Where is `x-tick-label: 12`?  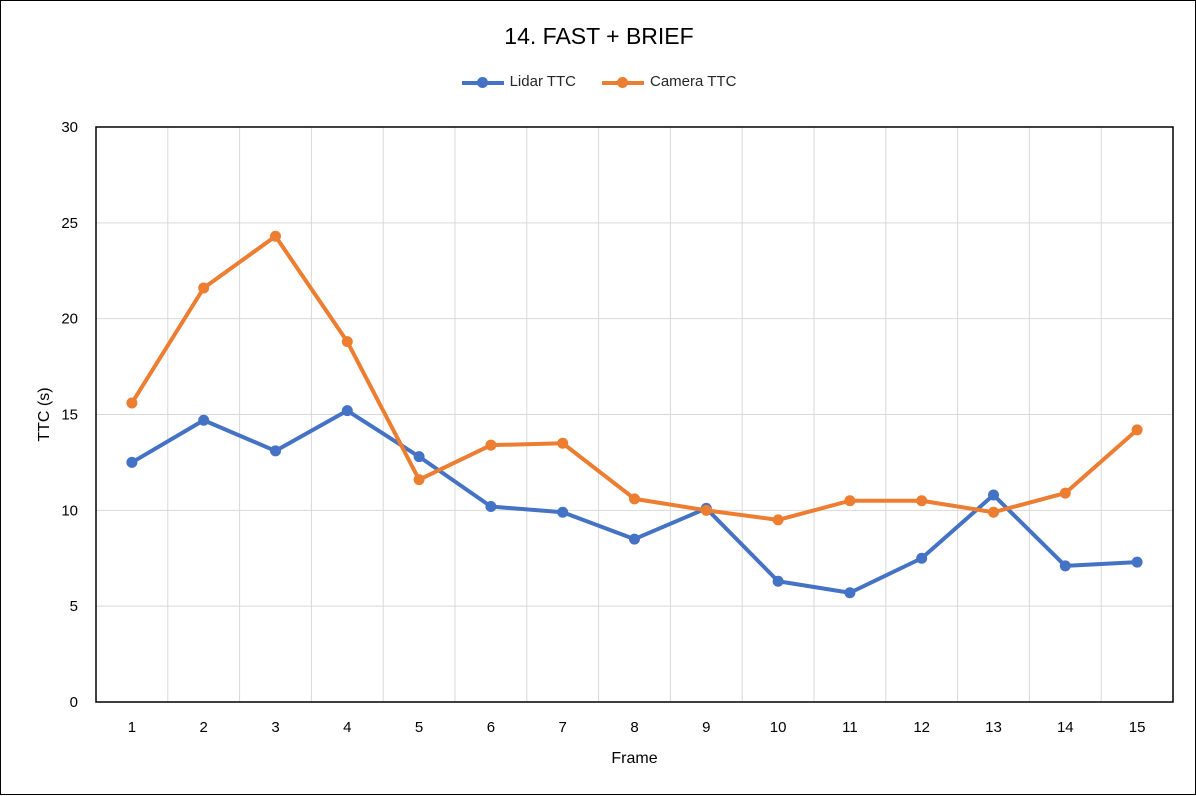 x-tick-label: 12 is located at coordinates (921, 727).